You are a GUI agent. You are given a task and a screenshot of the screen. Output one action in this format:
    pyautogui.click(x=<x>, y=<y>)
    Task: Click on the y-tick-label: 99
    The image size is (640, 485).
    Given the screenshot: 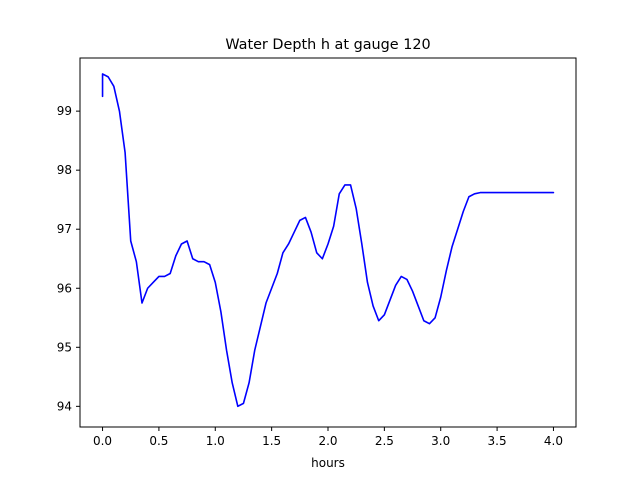 What is the action you would take?
    pyautogui.click(x=64, y=111)
    